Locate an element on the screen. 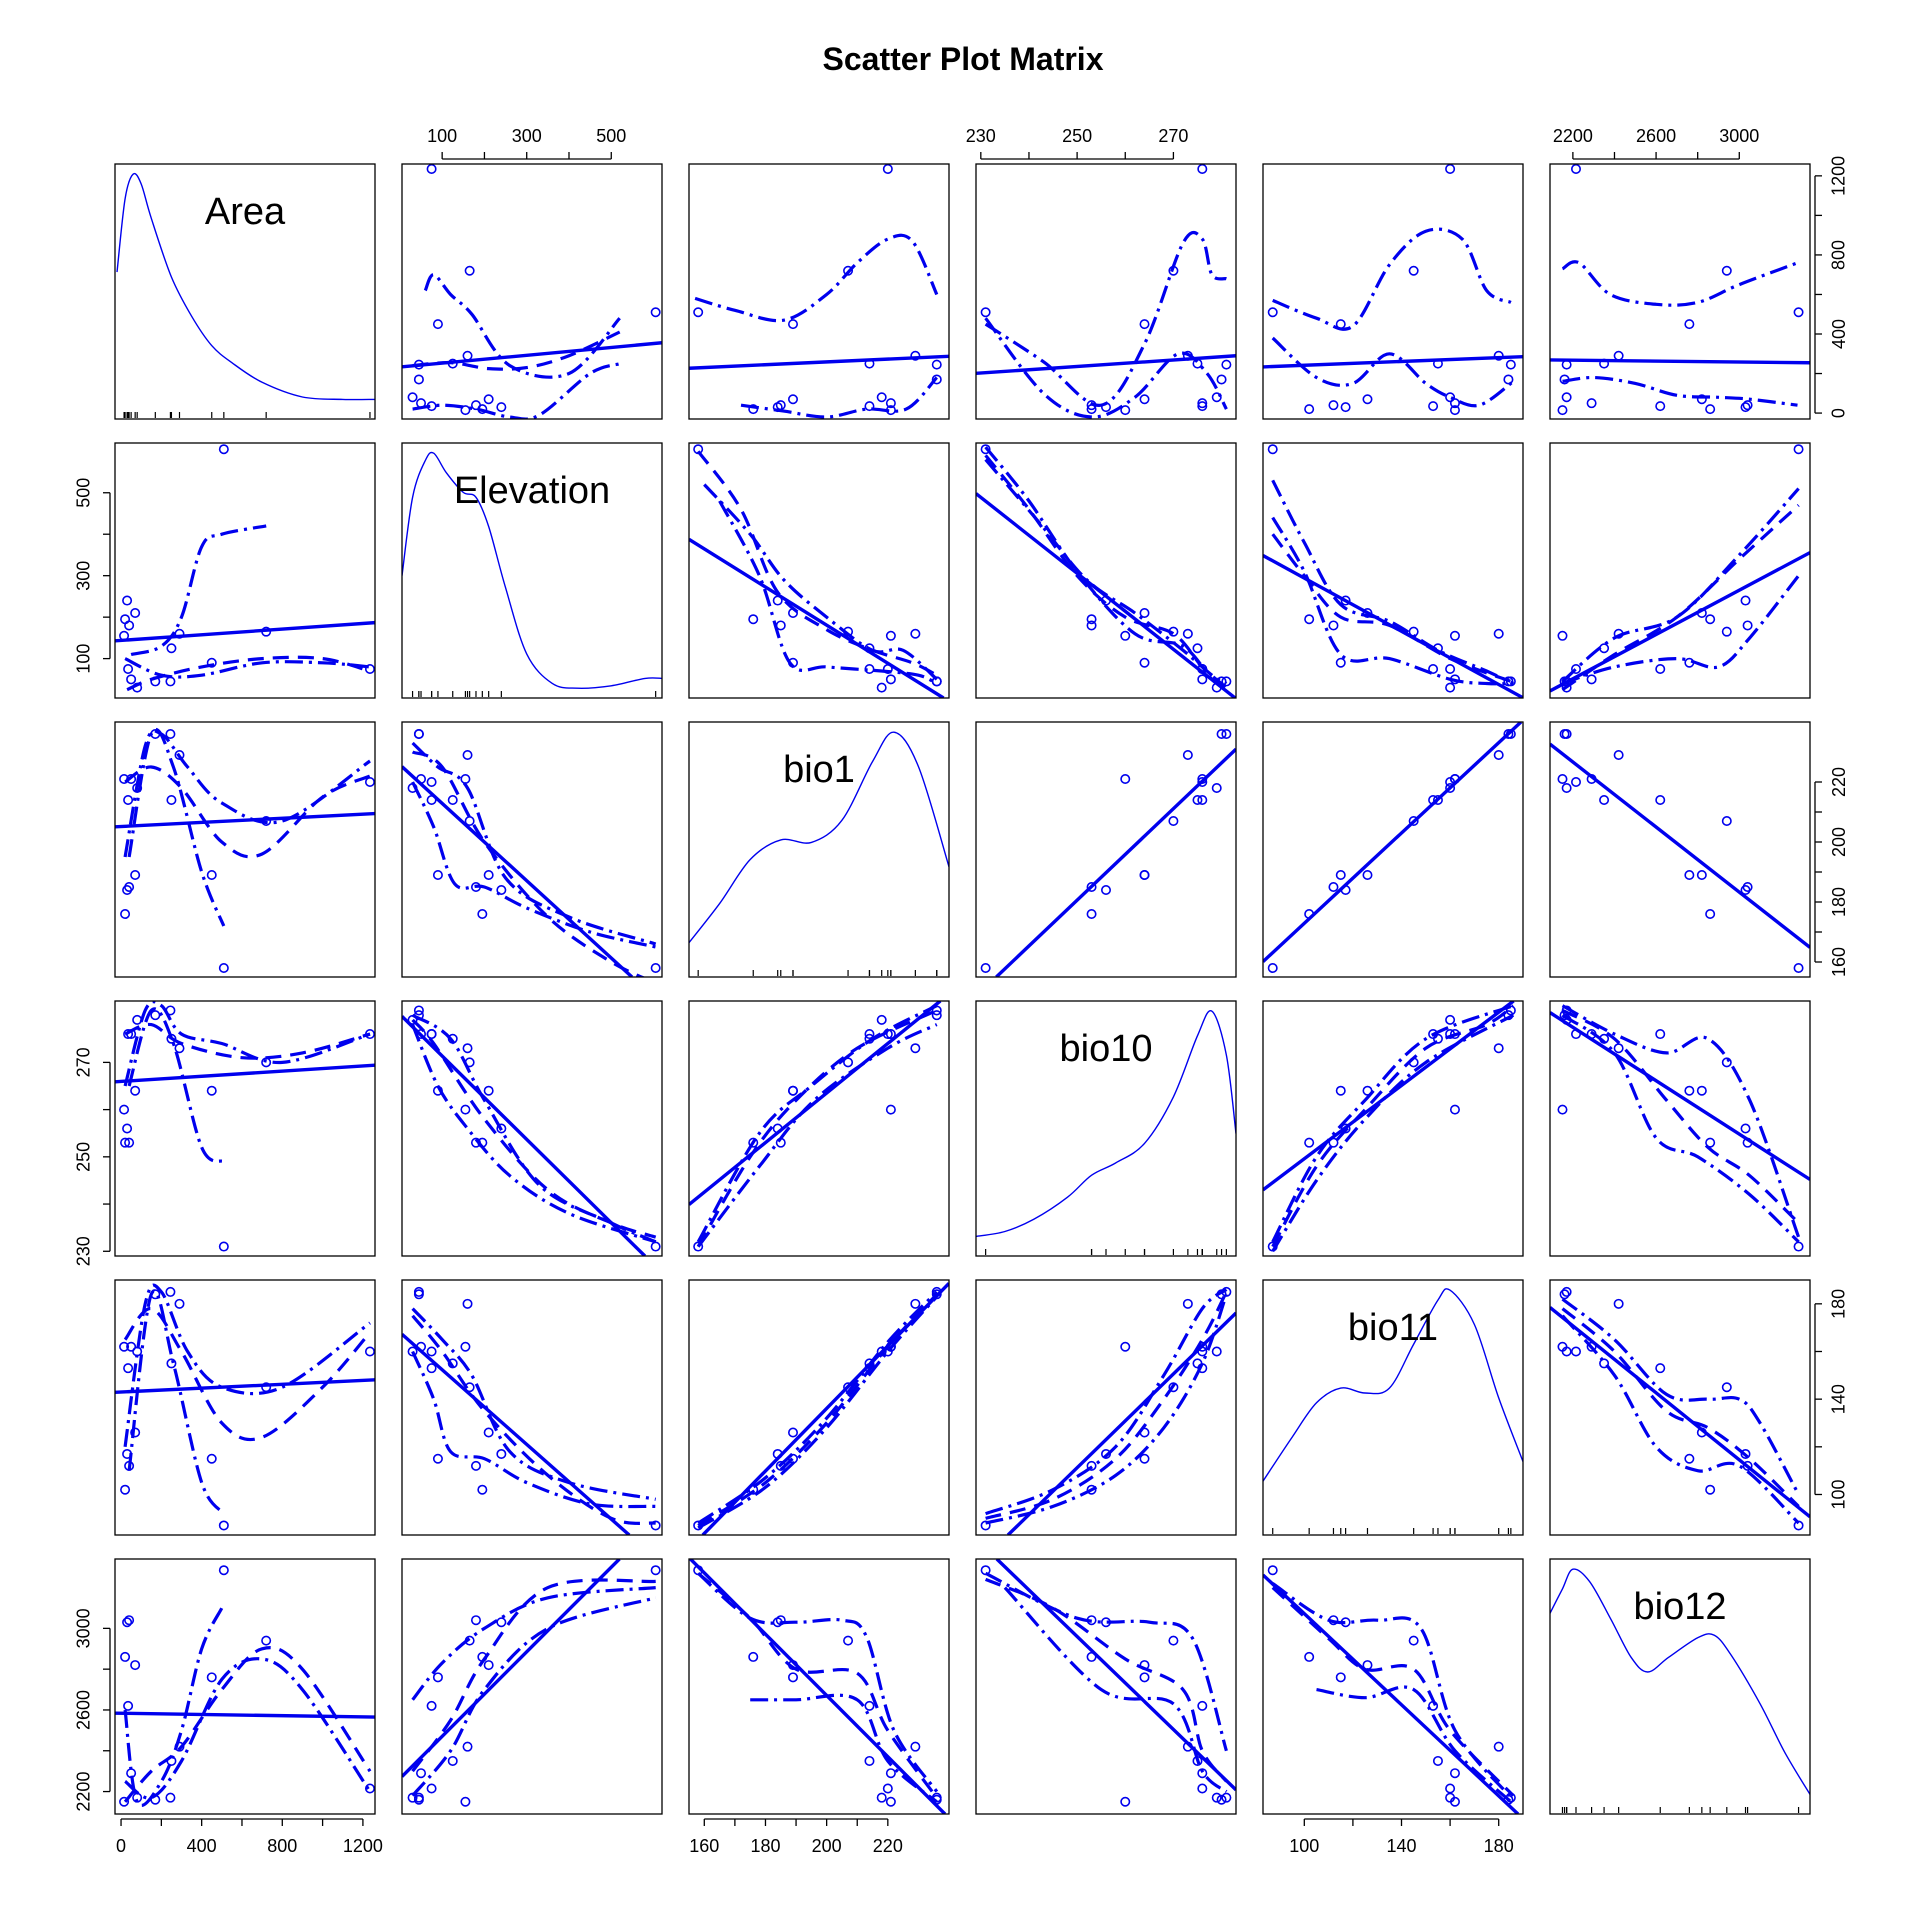 The height and width of the screenshot is (1920, 1920). panel-bio10-vs-bio1 is located at coordinates (819, 1128).